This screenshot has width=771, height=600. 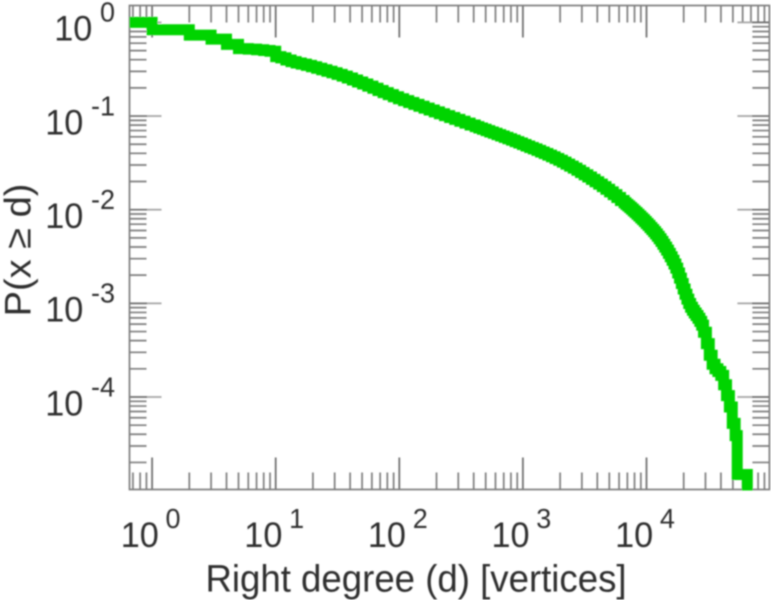 What do you see at coordinates (84, 24) in the screenshot?
I see `svg-text:100: 10 0` at bounding box center [84, 24].